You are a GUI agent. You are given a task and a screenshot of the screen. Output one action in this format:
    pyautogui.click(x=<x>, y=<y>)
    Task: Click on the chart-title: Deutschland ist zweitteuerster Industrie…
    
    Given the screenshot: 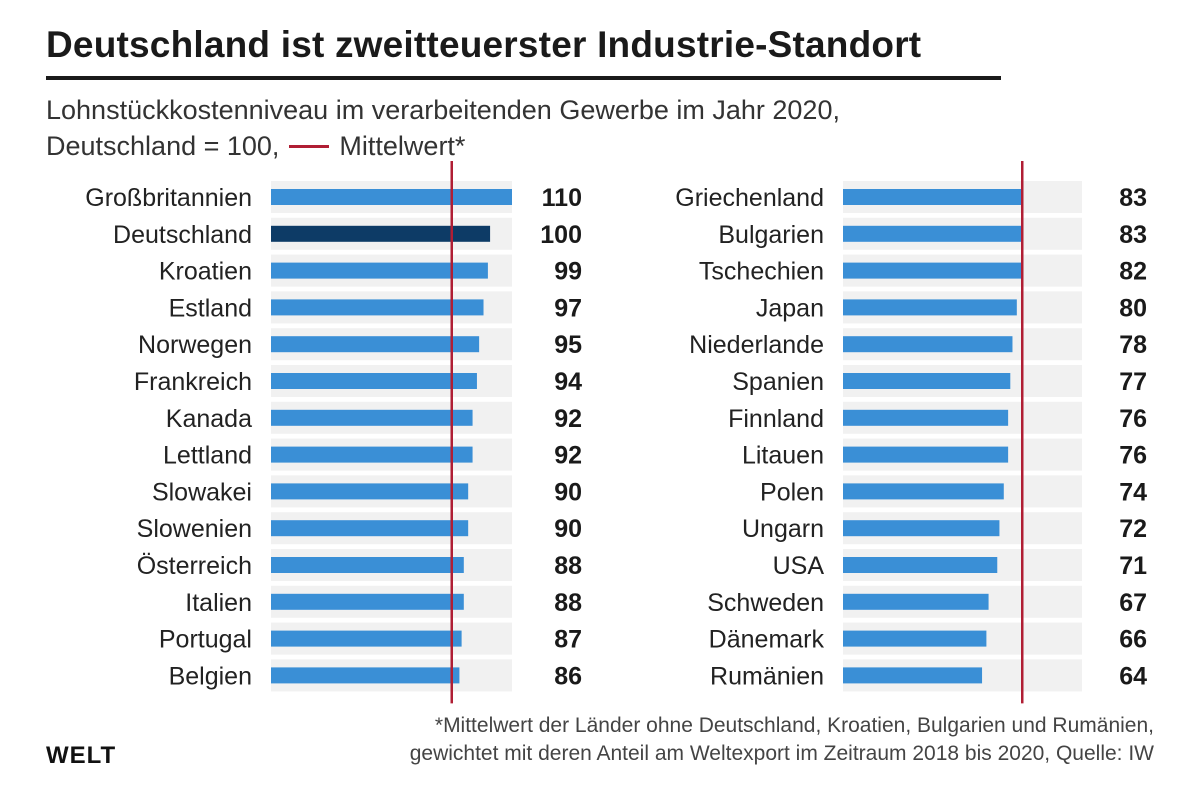 What is the action you would take?
    pyautogui.click(x=484, y=44)
    